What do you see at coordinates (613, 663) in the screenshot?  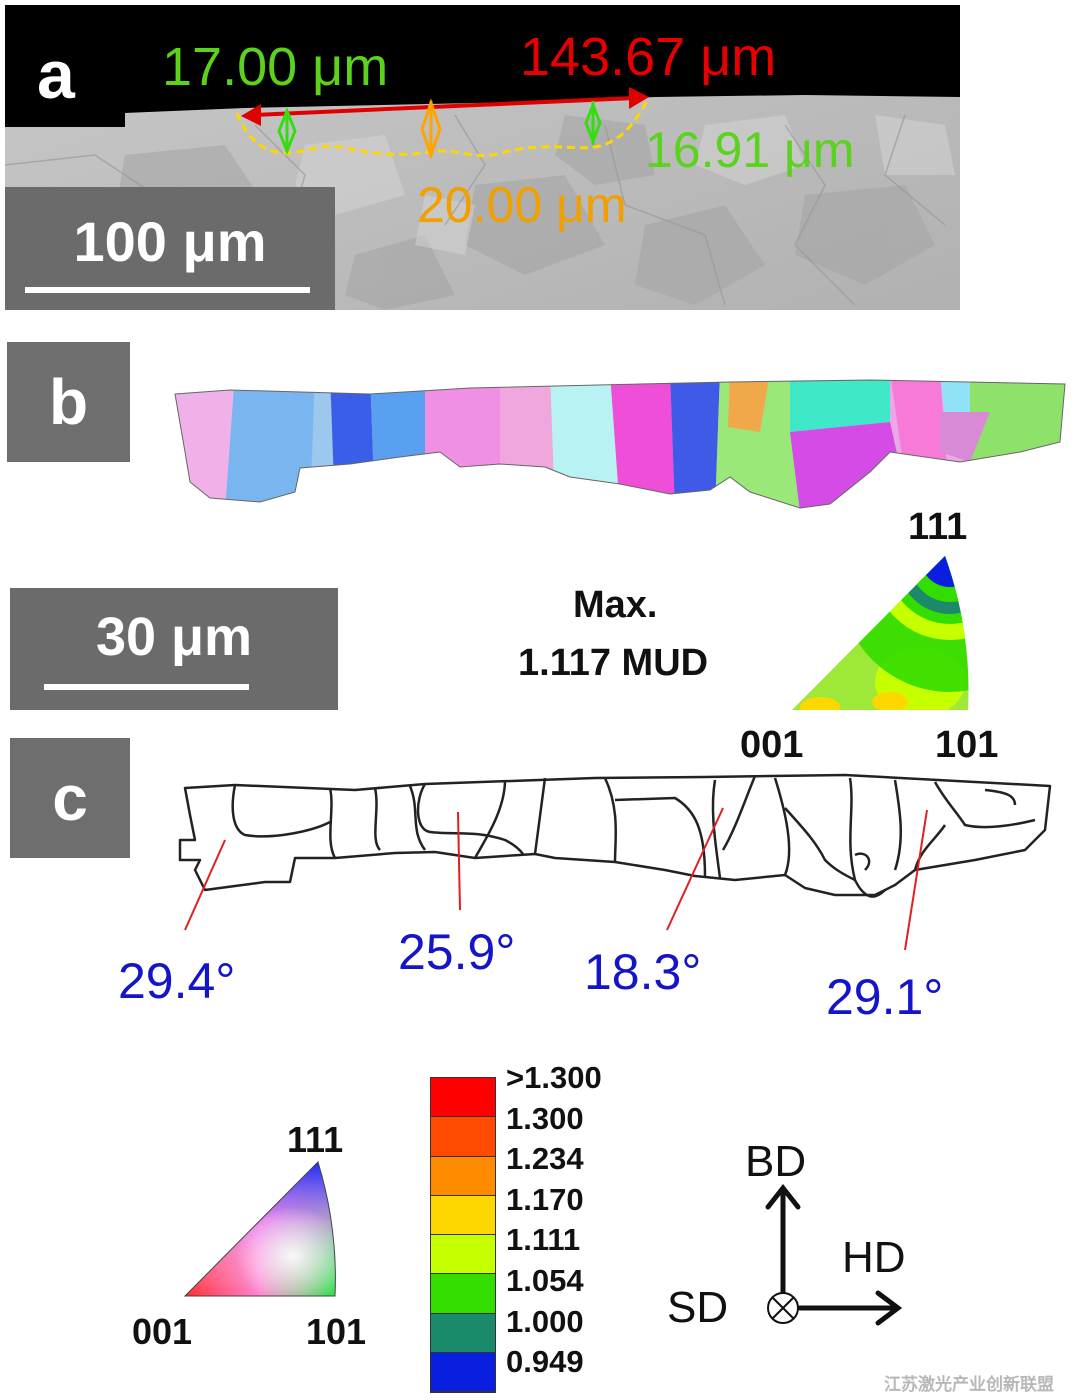 I see `max-label-line2: 1.117 MUD` at bounding box center [613, 663].